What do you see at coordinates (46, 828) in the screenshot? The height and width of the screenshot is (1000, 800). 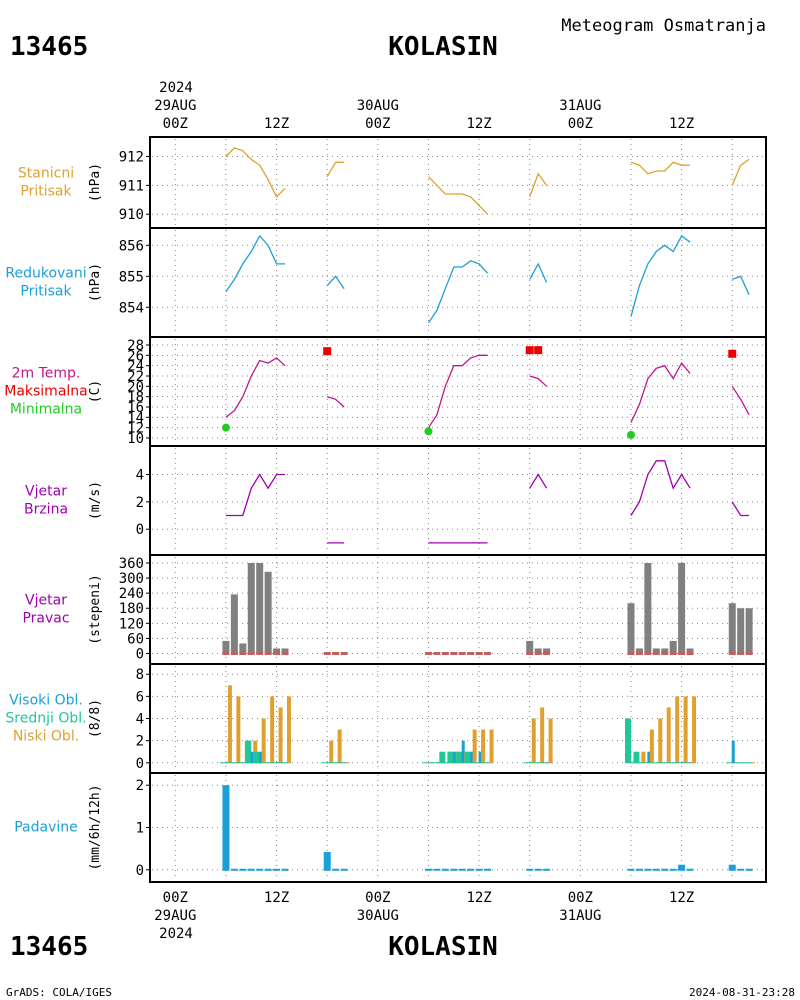 I see `side-label: Padavine` at bounding box center [46, 828].